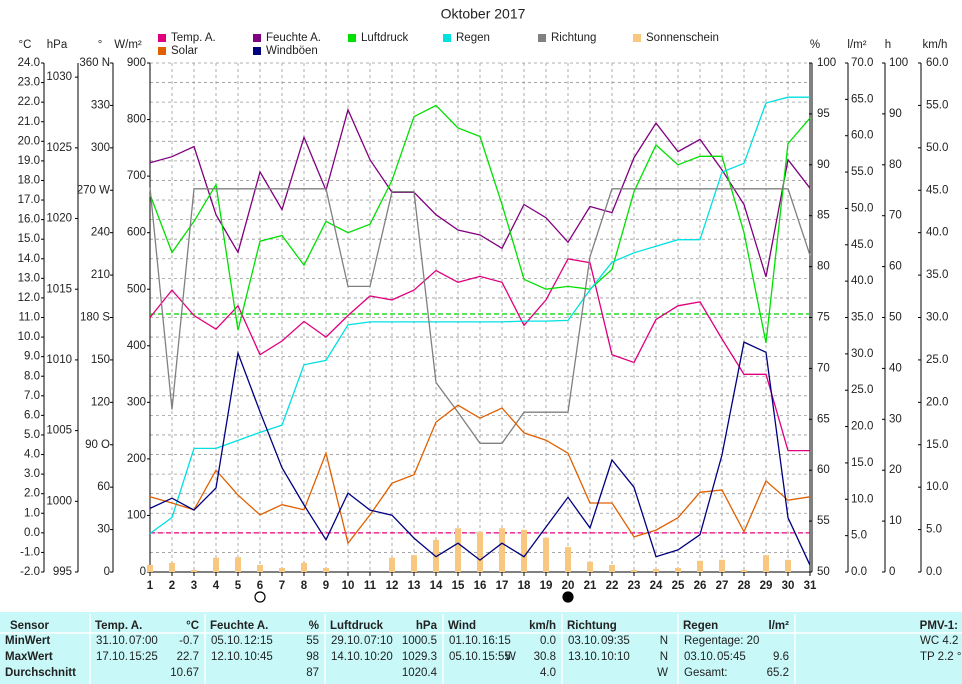 The image size is (962, 684). I want to click on y-tick-label: 10.0, so click(862, 499).